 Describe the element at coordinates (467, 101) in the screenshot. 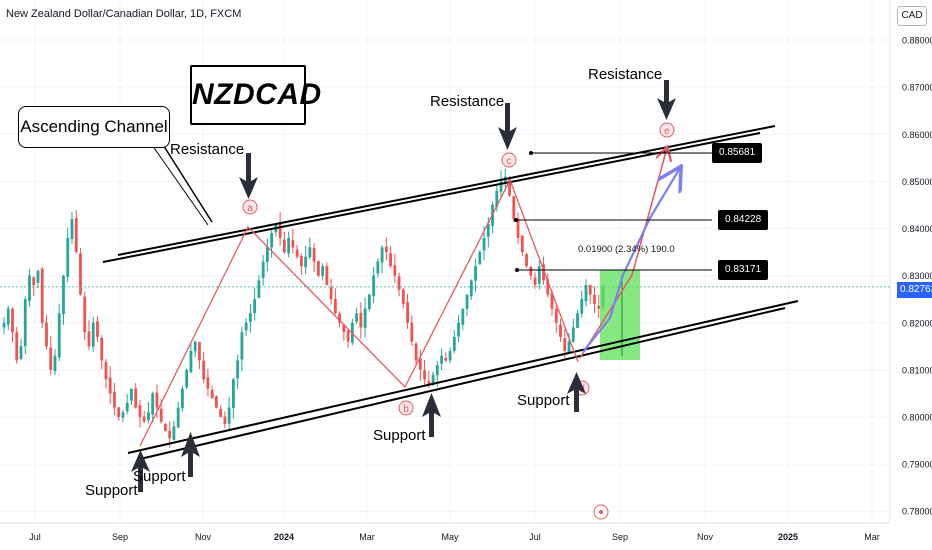

I see `resistance-label-c: Resistance` at that location.